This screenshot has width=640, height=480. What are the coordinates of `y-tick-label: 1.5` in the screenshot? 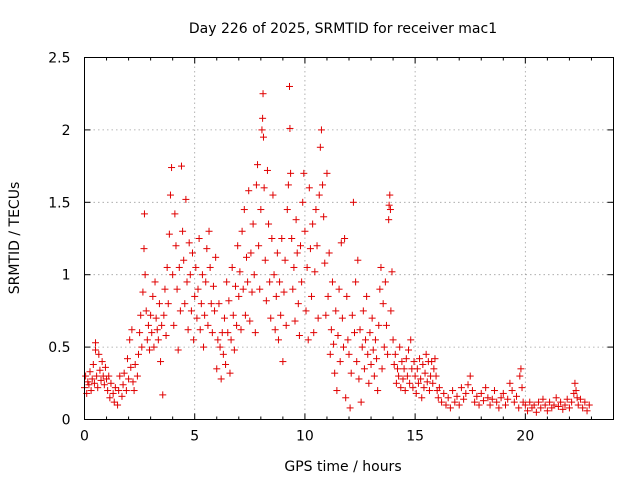 It's located at (59, 203).